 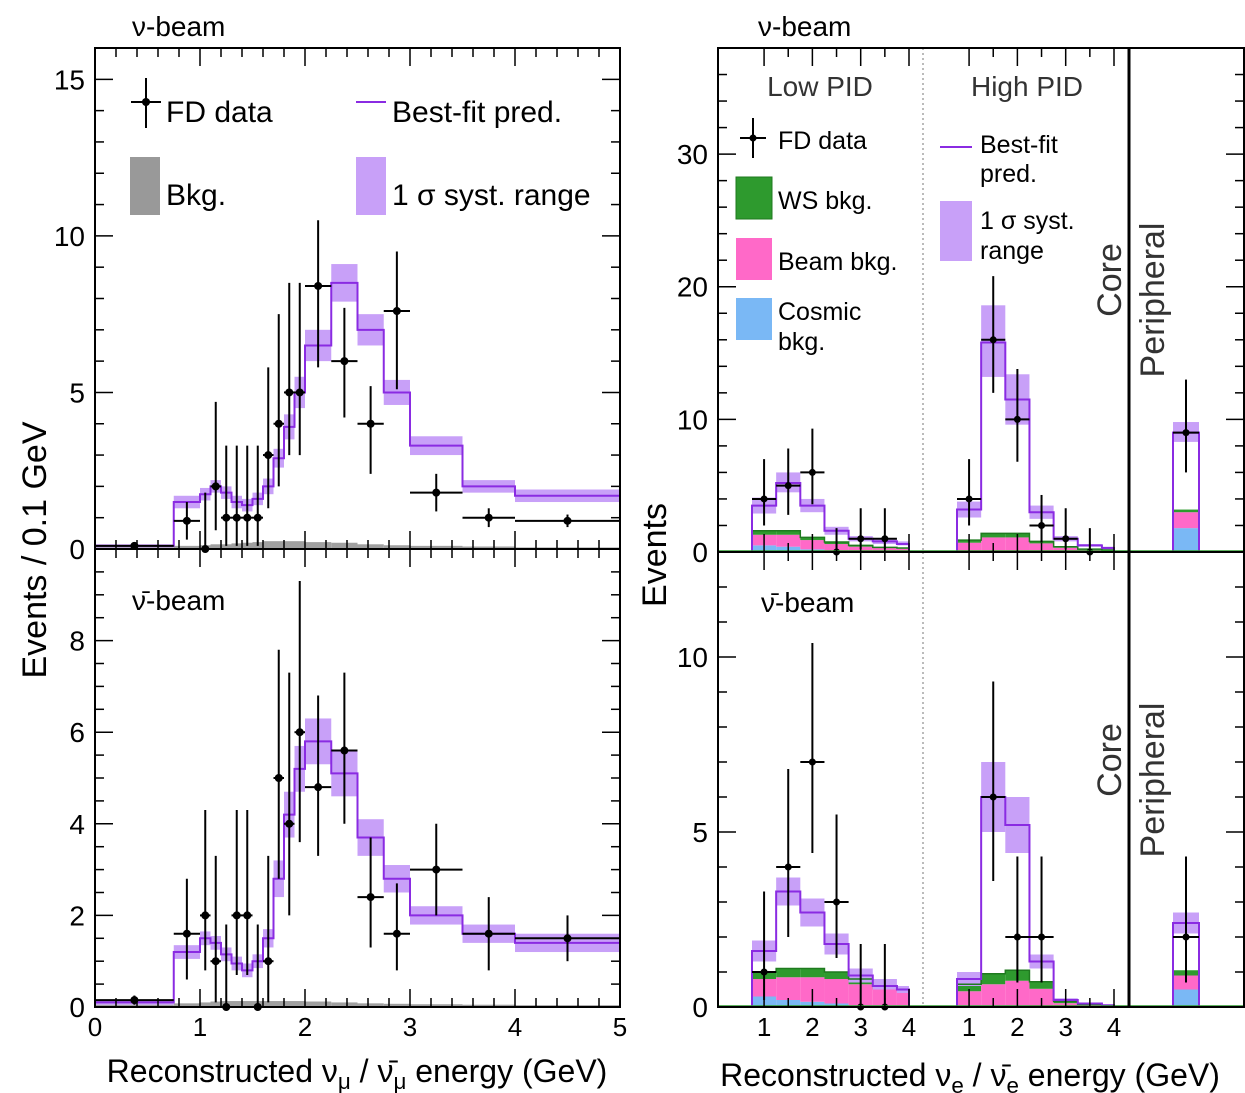 I want to click on beam-label: ν̄-beam, so click(x=807, y=602).